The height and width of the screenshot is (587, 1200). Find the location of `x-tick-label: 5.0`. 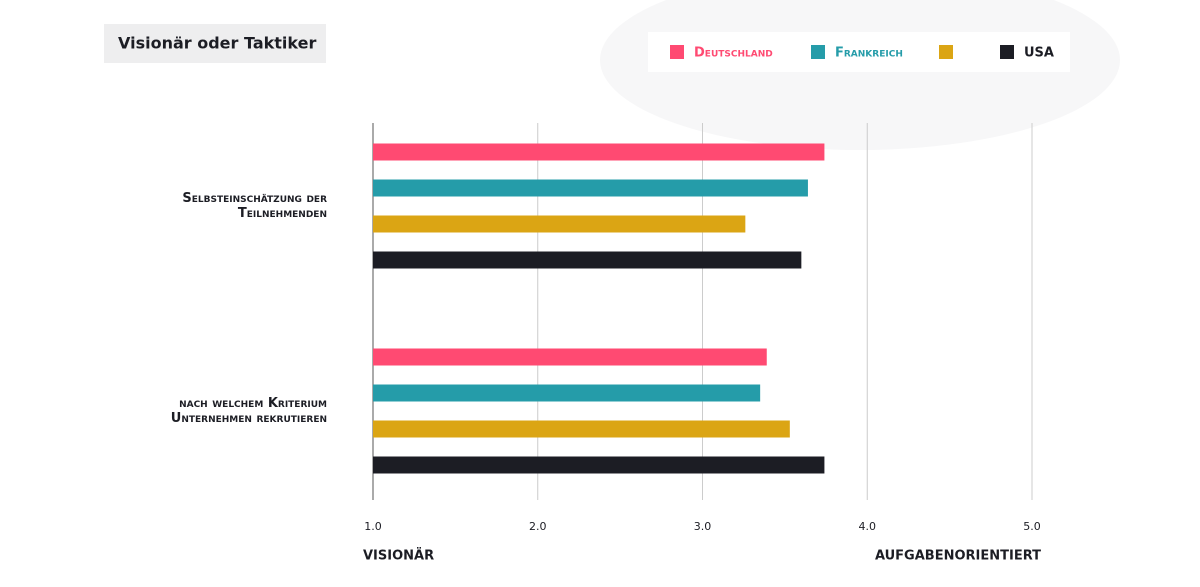

x-tick-label: 5.0 is located at coordinates (1032, 526).